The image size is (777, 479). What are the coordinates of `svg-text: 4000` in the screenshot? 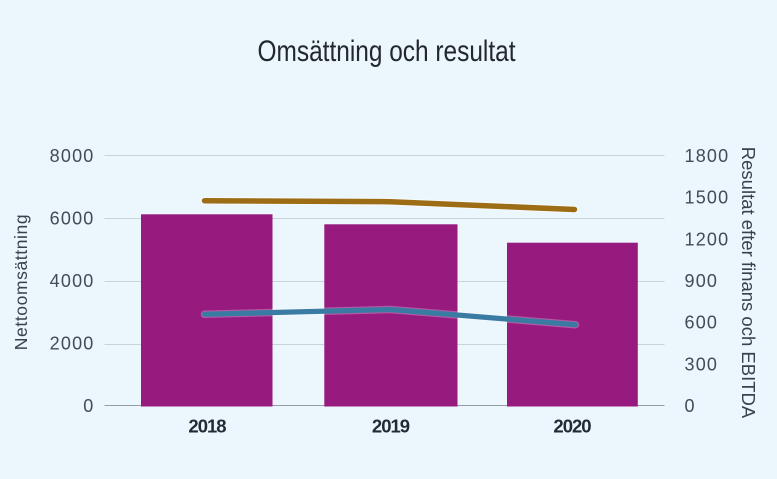 It's located at (72, 281).